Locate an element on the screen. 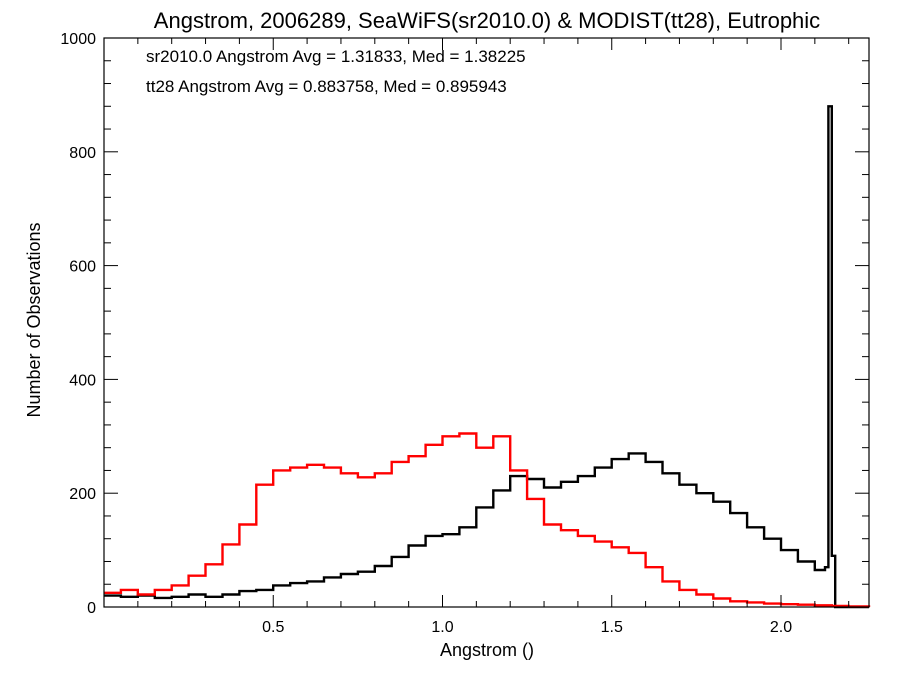 The image size is (900, 675). y-tick-label: 800 is located at coordinates (82, 153).